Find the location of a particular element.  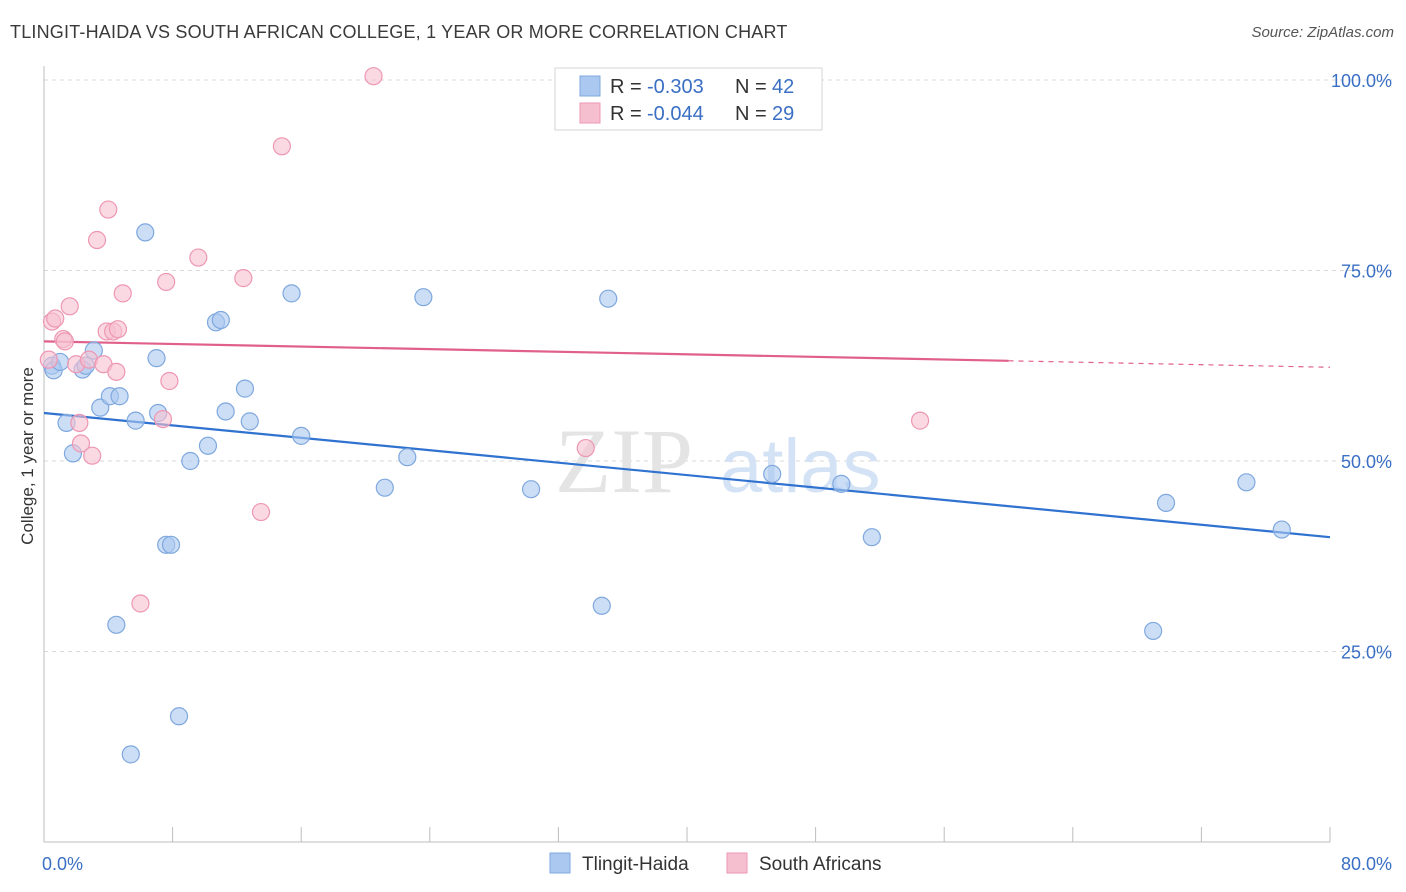

x-tick-label-max: 80.0% is located at coordinates (1366, 864).